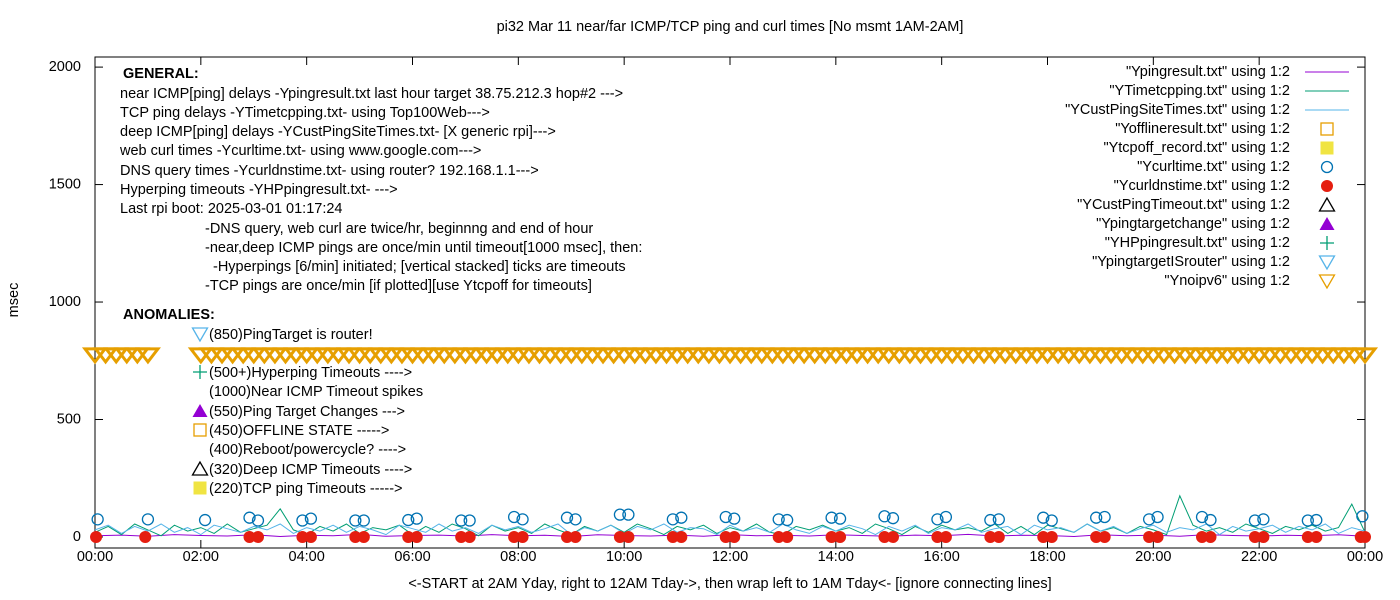  I want to click on x-tick-label: 14:00, so click(836, 557).